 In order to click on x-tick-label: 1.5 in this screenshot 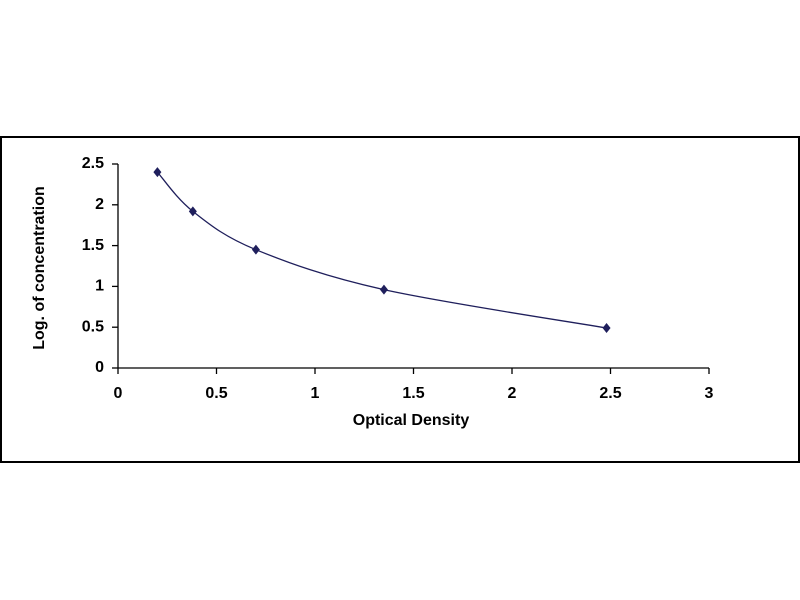, I will do `click(413, 393)`.